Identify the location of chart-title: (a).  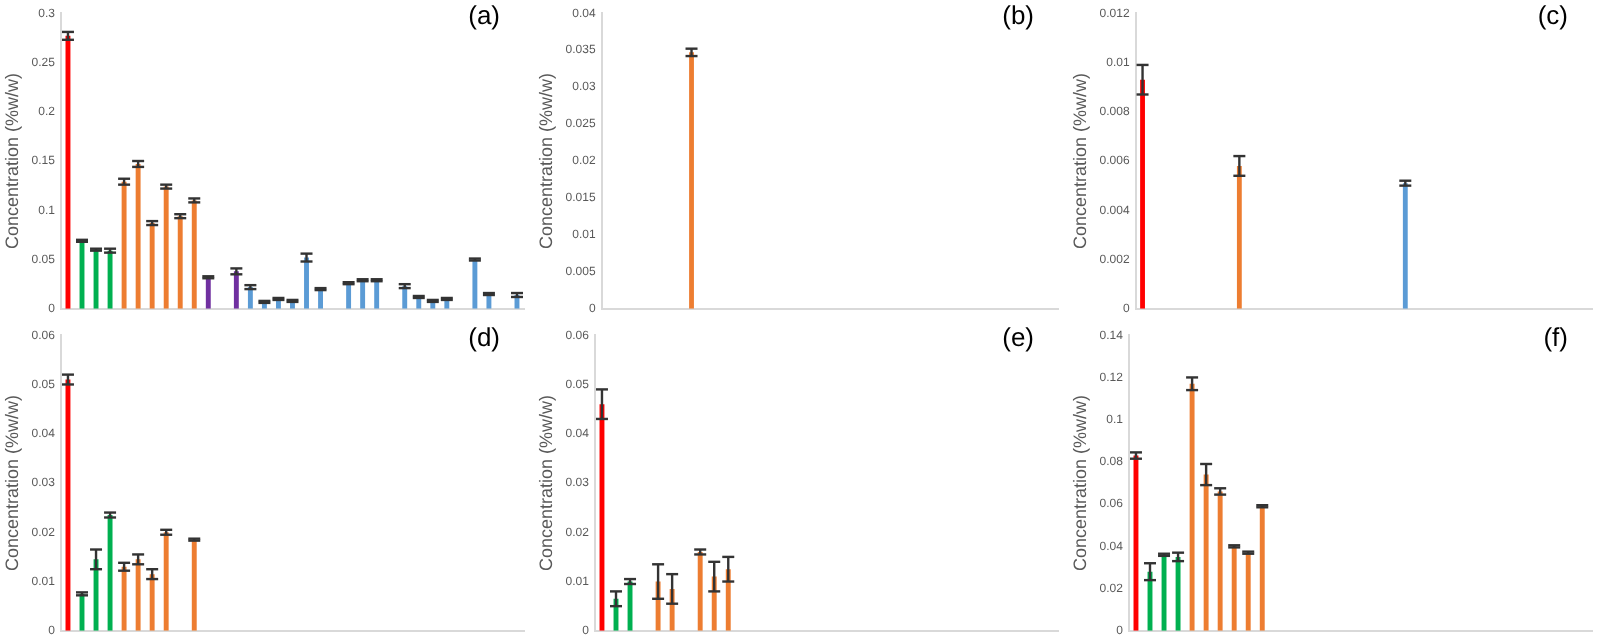
(484, 15).